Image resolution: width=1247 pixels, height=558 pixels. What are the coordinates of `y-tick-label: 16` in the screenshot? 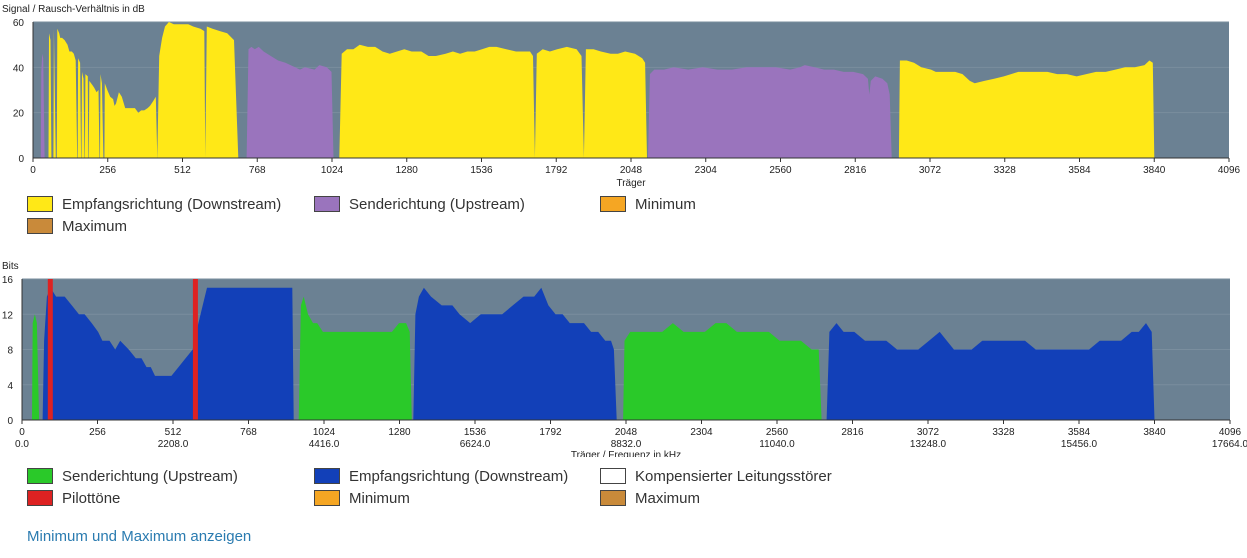 It's located at (8, 280).